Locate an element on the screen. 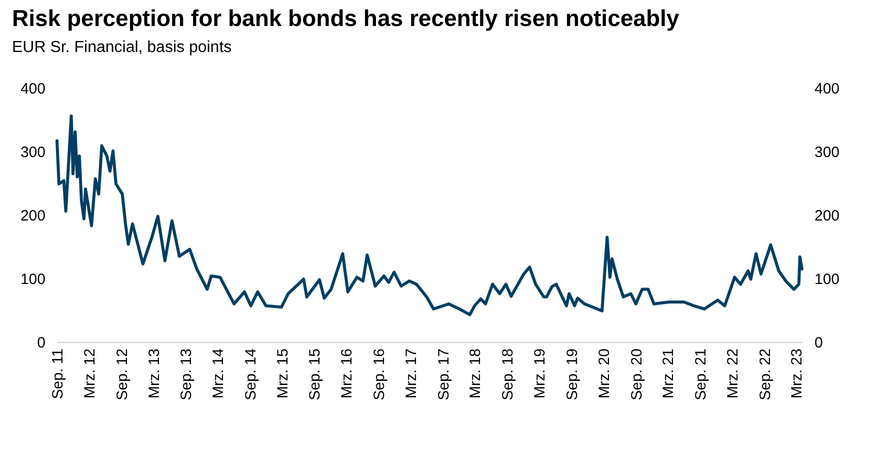 The image size is (871, 473). chart-subtitle: EUR Sr. Financial, basis points is located at coordinates (122, 47).